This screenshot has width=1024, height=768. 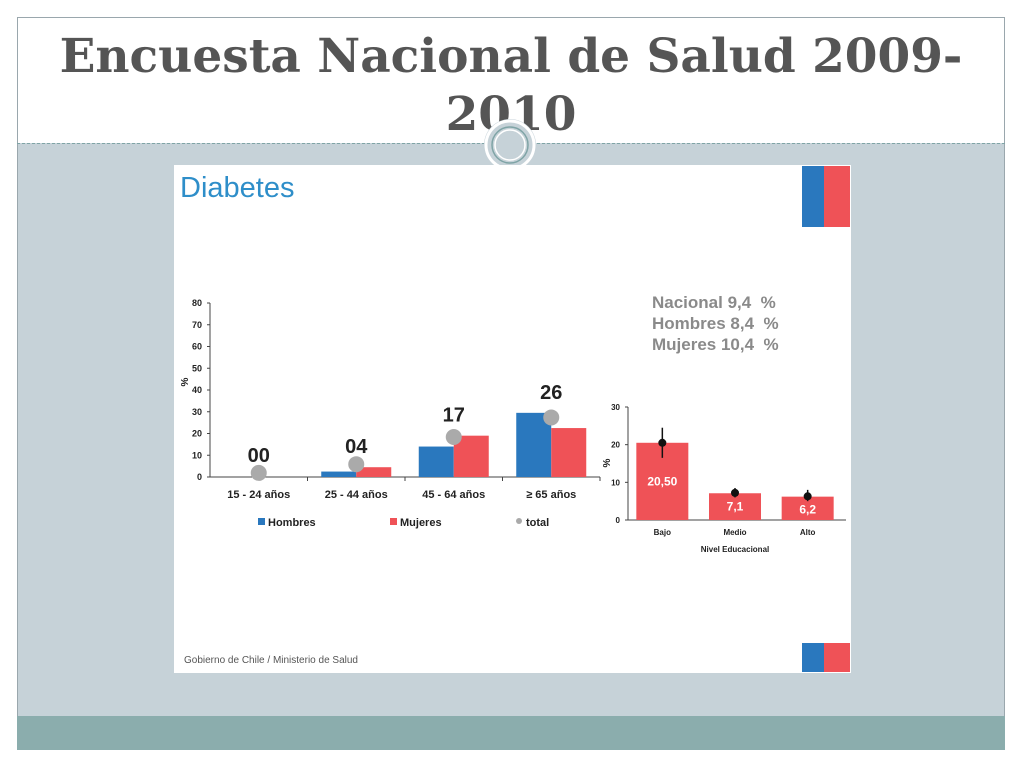 I want to click on data-label: 6,2, so click(x=807, y=510).